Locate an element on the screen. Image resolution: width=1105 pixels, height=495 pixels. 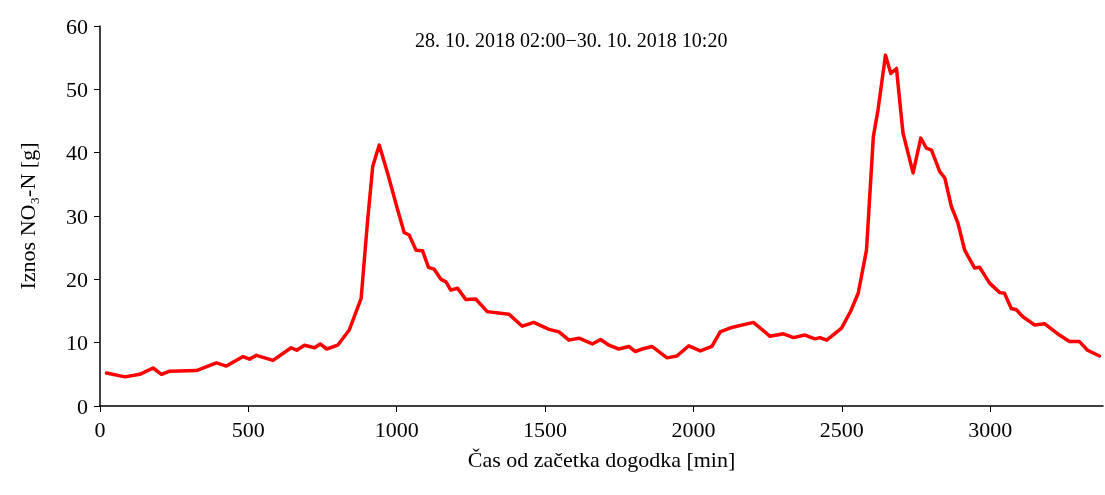
y-tick-label: 40 is located at coordinates (77, 153).